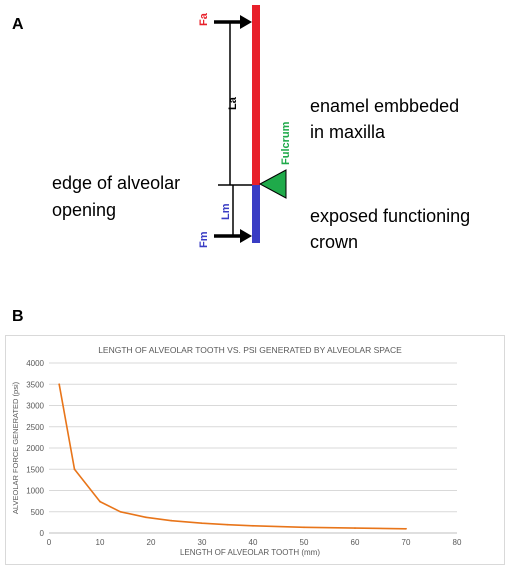  What do you see at coordinates (35, 384) in the screenshot?
I see `y-tick-label: 3500` at bounding box center [35, 384].